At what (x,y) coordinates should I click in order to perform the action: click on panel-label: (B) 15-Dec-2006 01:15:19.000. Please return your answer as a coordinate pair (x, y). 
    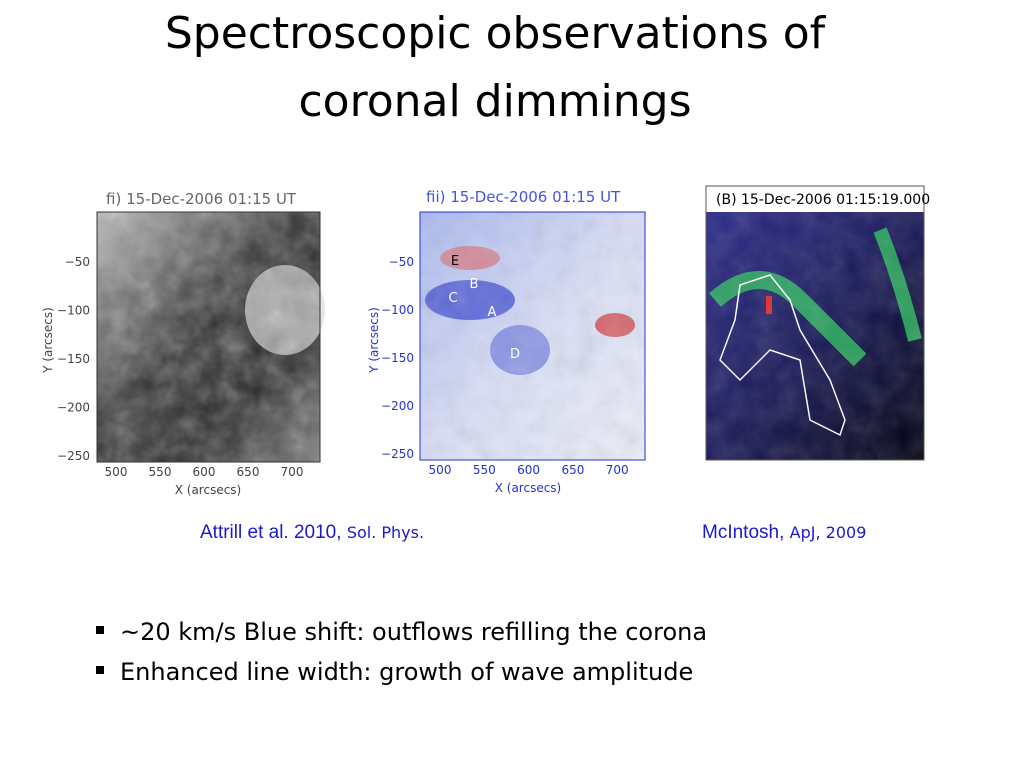
    Looking at the image, I should click on (823, 200).